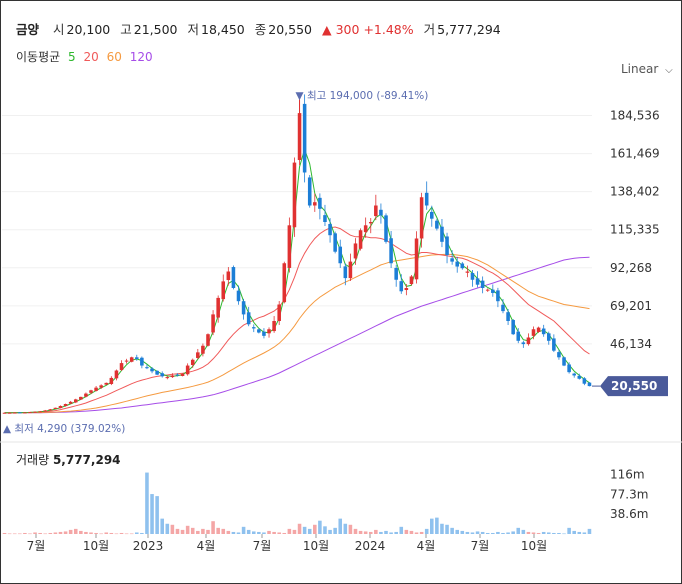  I want to click on scale-dropdown: Linear ⌵, so click(647, 69).